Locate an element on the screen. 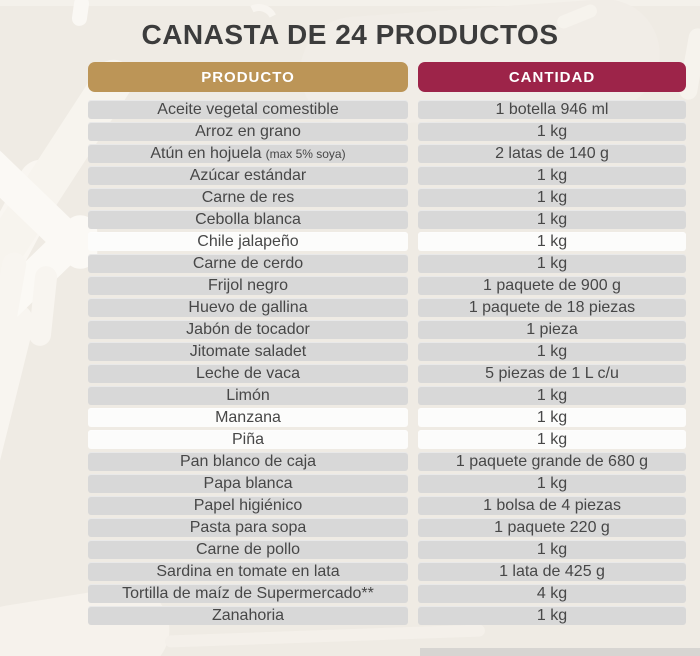  product-label: Aceite vegetal comestible is located at coordinates (248, 109).